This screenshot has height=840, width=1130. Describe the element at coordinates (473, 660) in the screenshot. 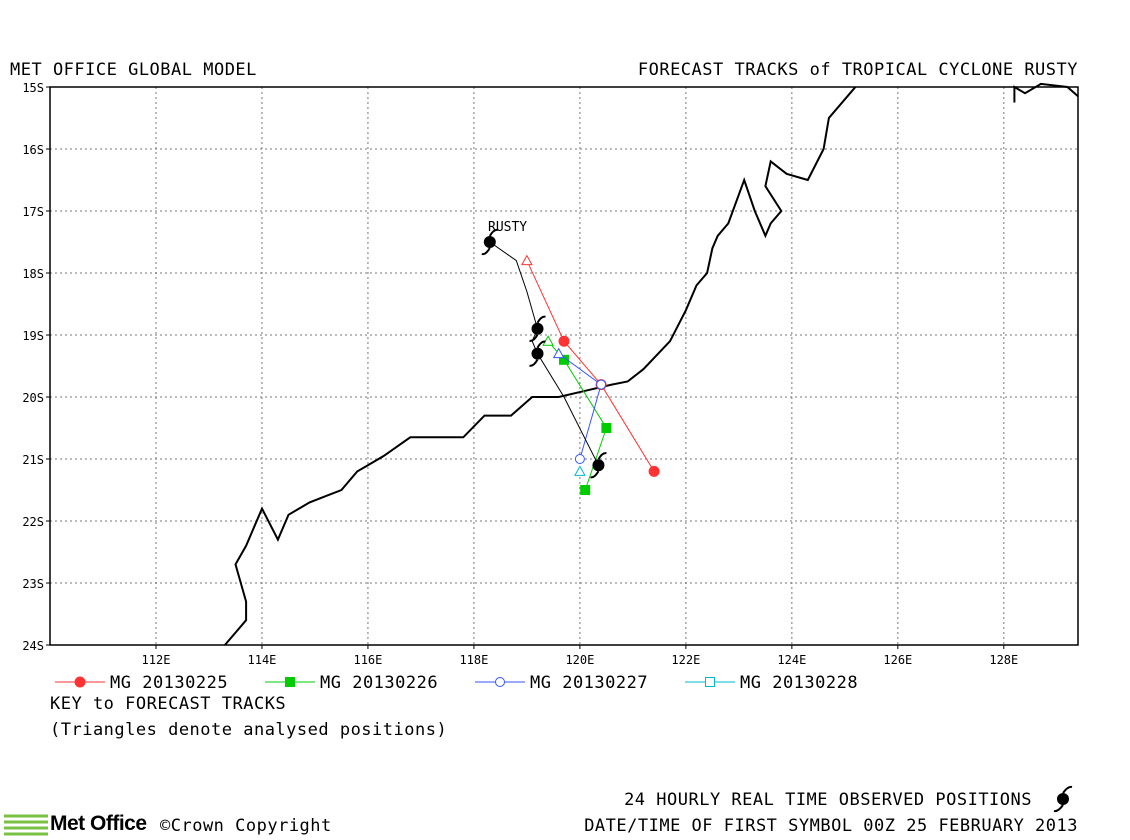

I see `tick-label-lon: 118E` at that location.